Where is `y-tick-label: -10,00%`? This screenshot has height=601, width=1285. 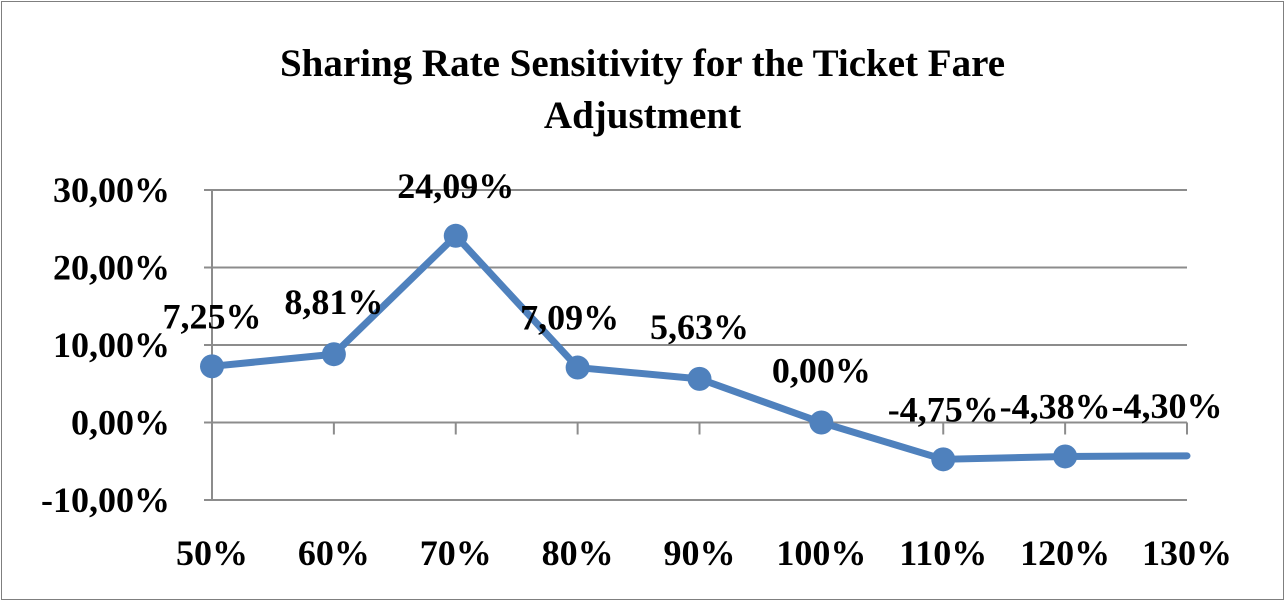
y-tick-label: -10,00% is located at coordinates (105, 500).